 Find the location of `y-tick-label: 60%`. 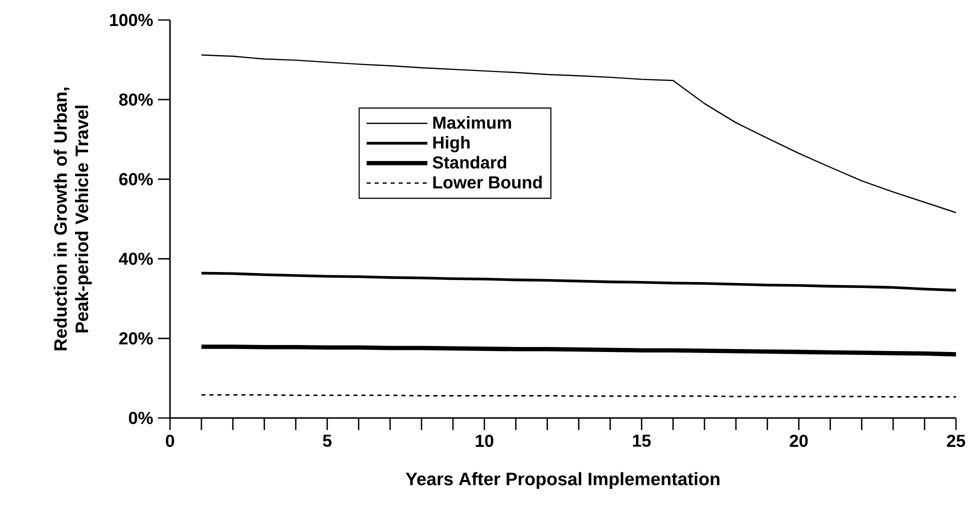

y-tick-label: 60% is located at coordinates (136, 179).